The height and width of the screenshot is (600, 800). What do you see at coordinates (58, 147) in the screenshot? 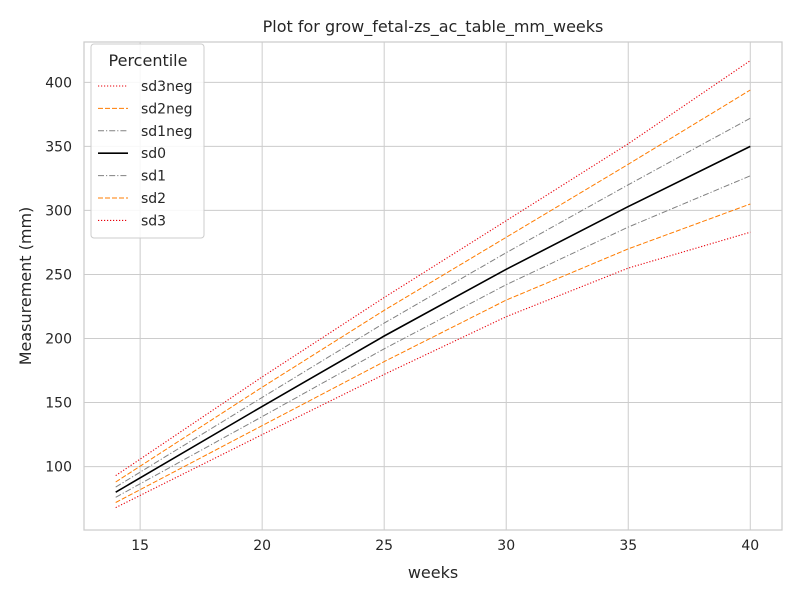
I see `y-tick-label: 350` at bounding box center [58, 147].